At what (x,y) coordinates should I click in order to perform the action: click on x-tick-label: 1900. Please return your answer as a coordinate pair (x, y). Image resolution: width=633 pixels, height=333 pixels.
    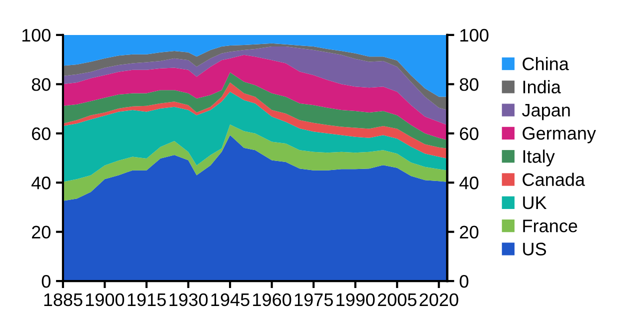
    Looking at the image, I should click on (105, 299).